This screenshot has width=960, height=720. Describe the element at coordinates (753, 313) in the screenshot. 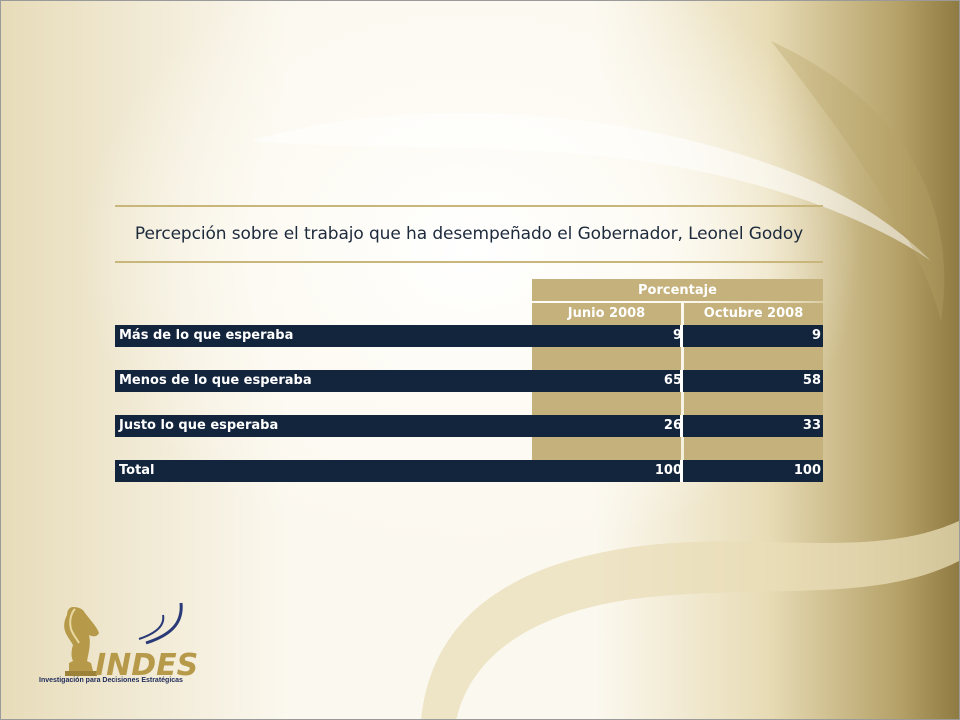

I see `column-header-octubre: Octubre 2008` at that location.